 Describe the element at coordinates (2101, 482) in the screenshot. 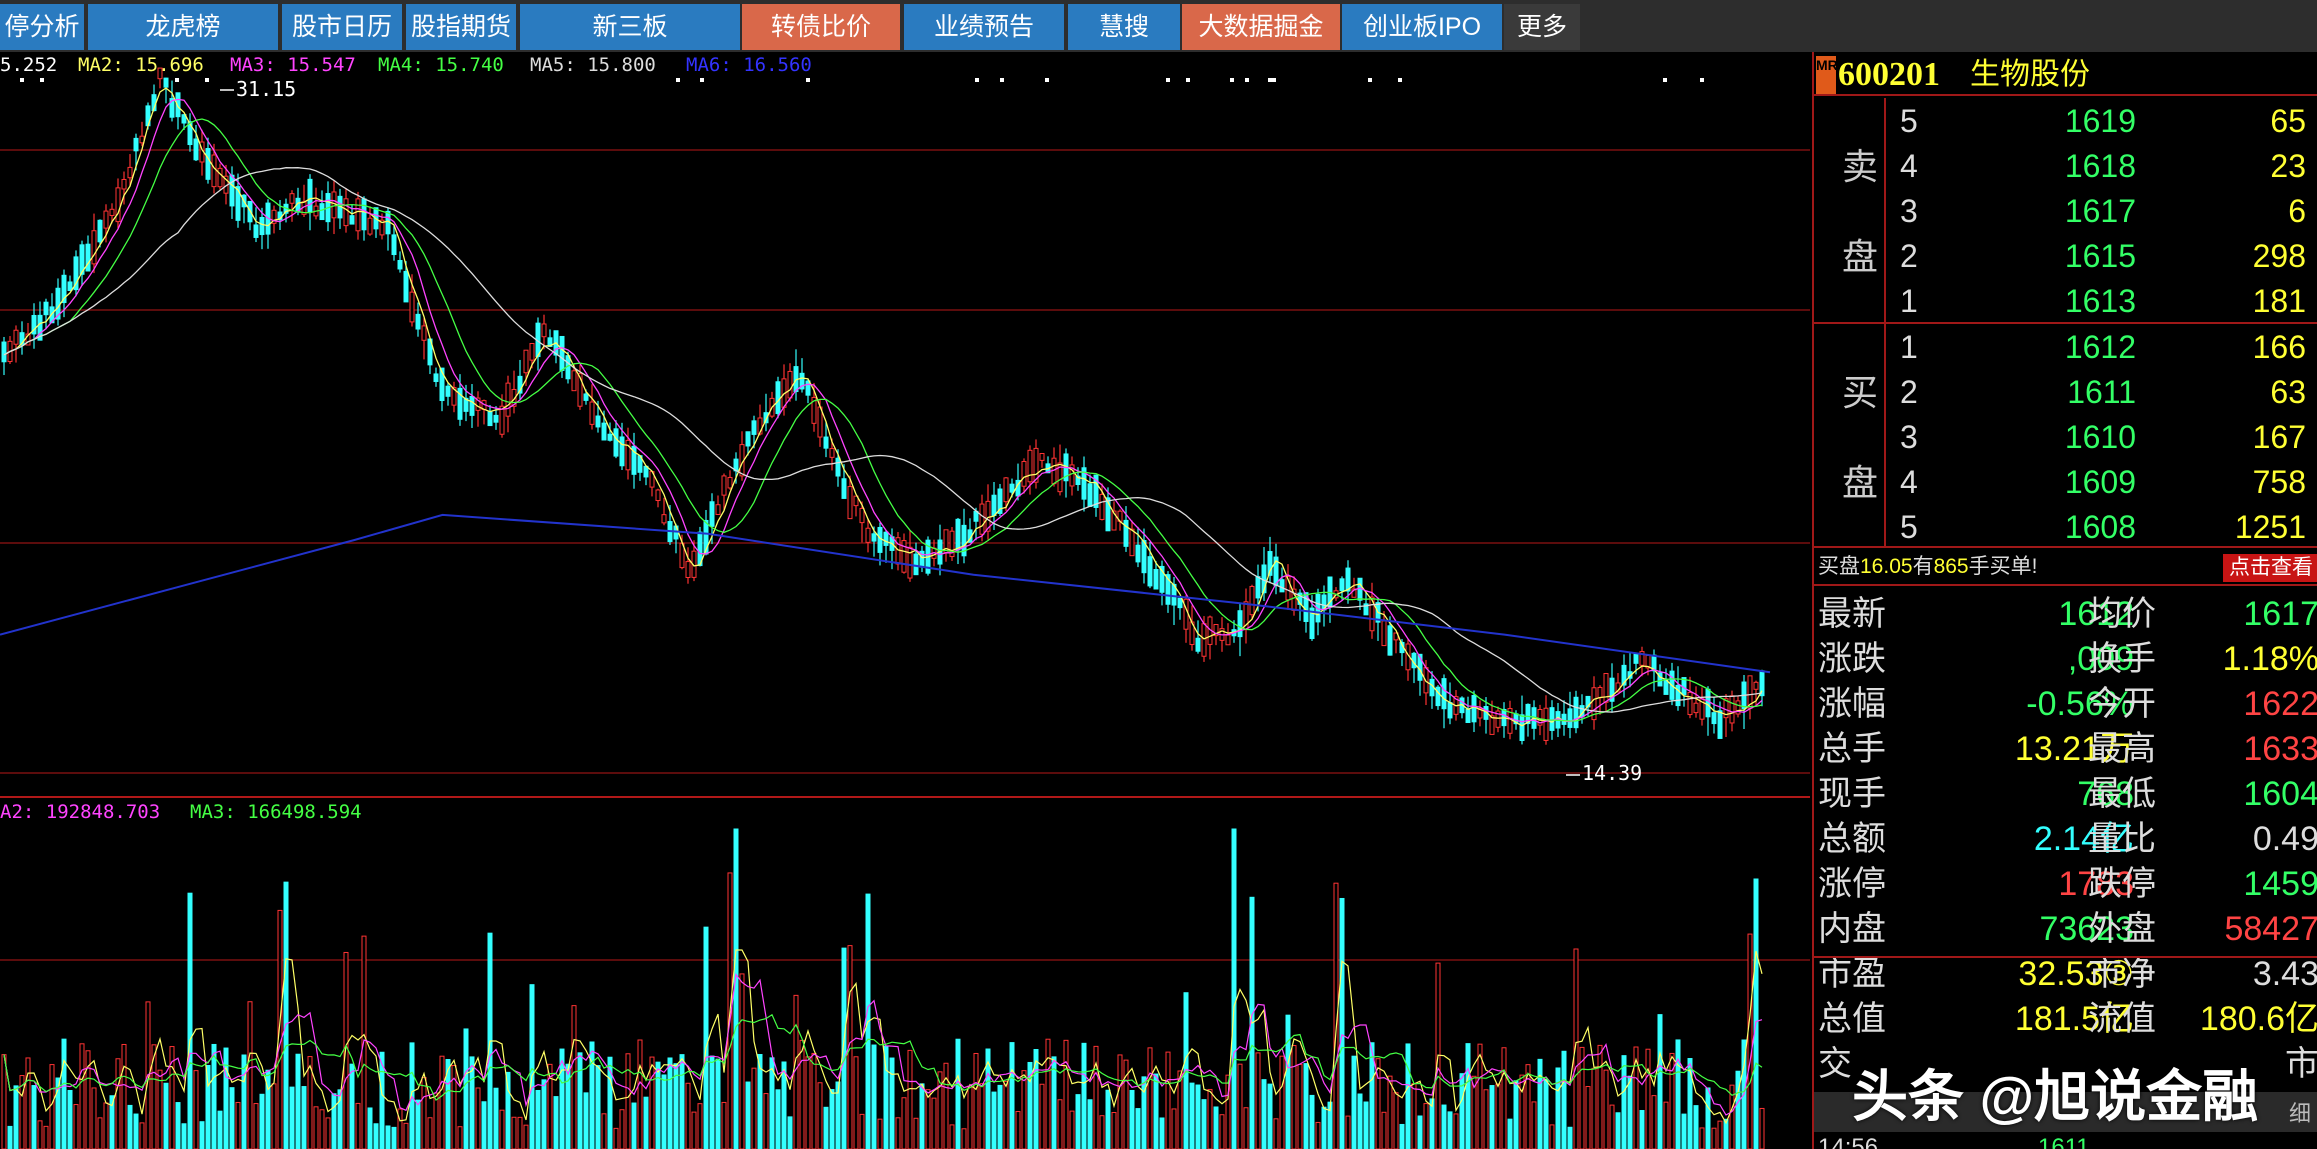

I see `buy-row-4: 4 1609 758` at that location.